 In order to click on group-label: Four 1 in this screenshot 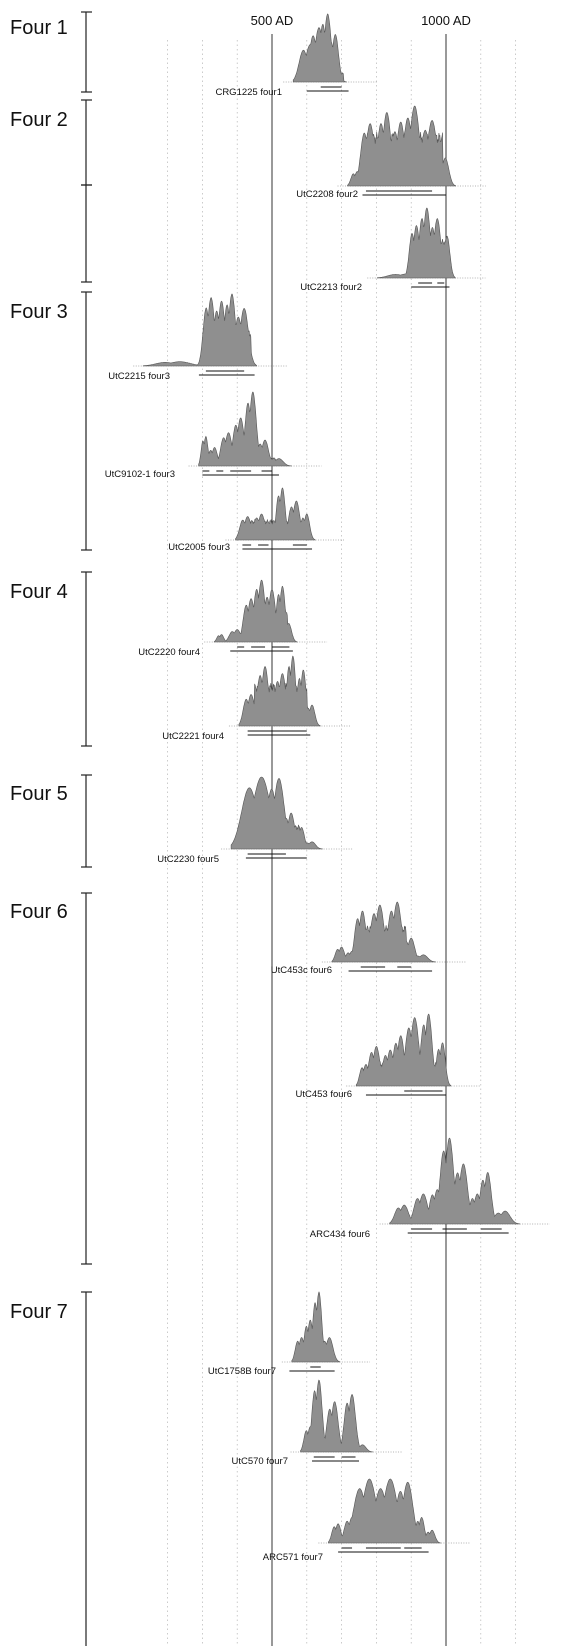, I will do `click(39, 28)`.